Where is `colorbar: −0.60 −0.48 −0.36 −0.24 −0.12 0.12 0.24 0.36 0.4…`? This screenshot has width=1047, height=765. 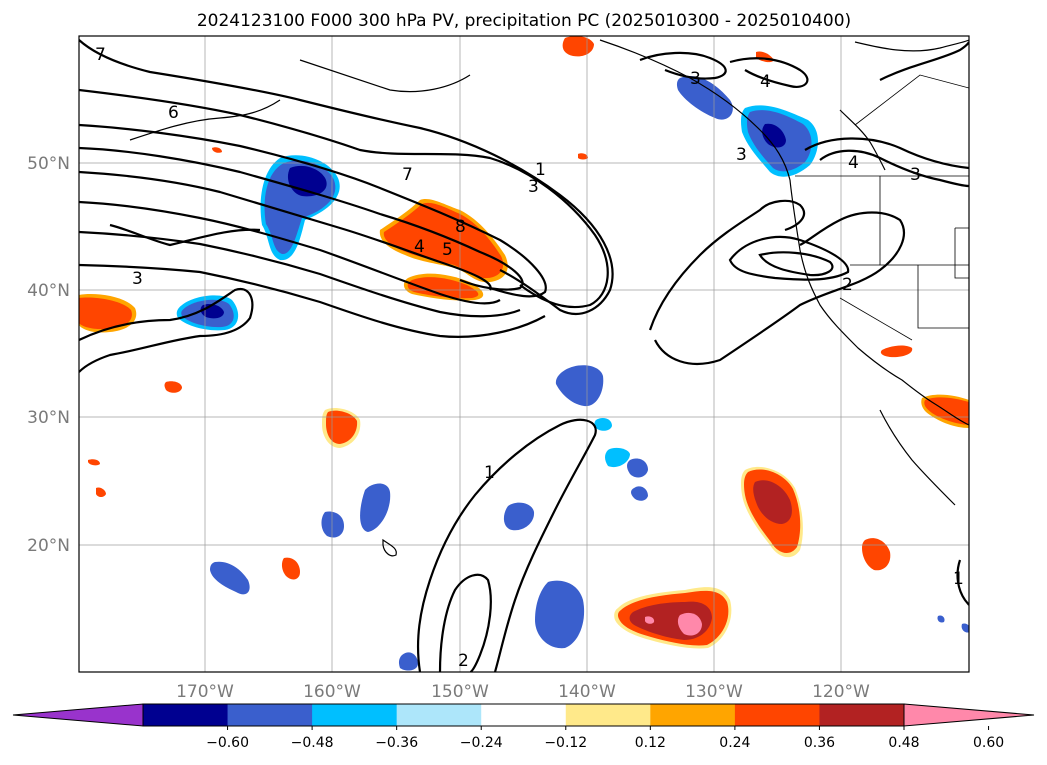 colorbar: −0.60 −0.48 −0.36 −0.24 −0.12 0.12 0.24 0.36 0.4… is located at coordinates (523, 727).